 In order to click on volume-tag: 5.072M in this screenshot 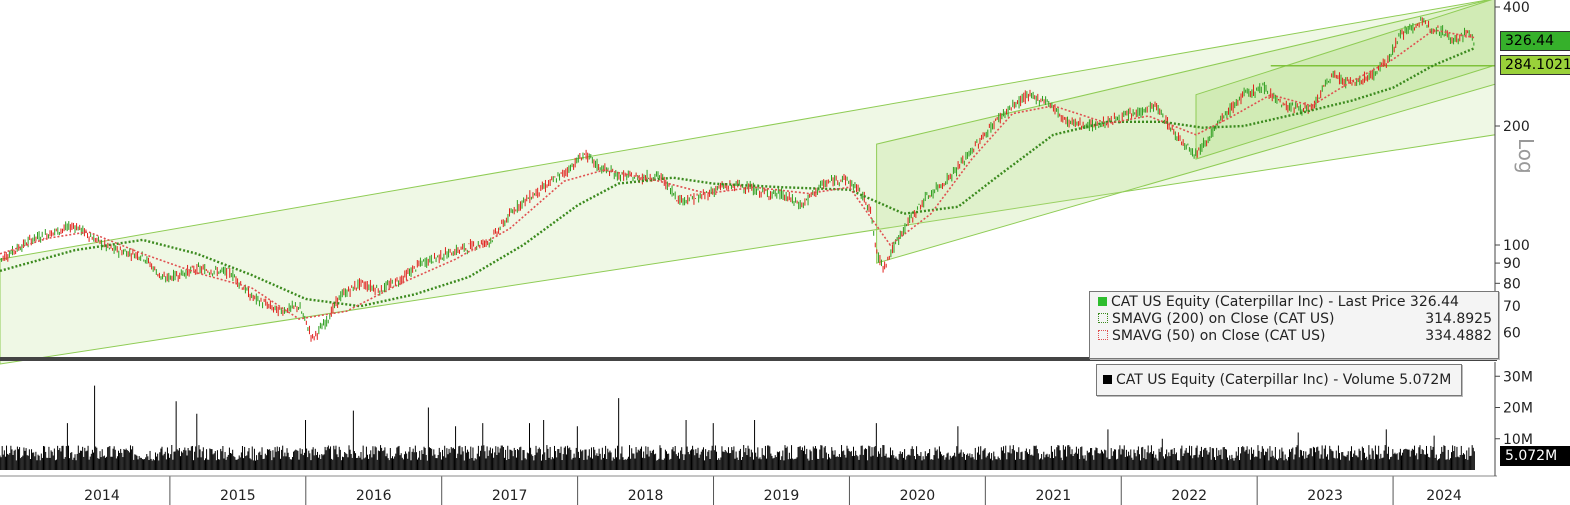, I will do `click(1535, 456)`.